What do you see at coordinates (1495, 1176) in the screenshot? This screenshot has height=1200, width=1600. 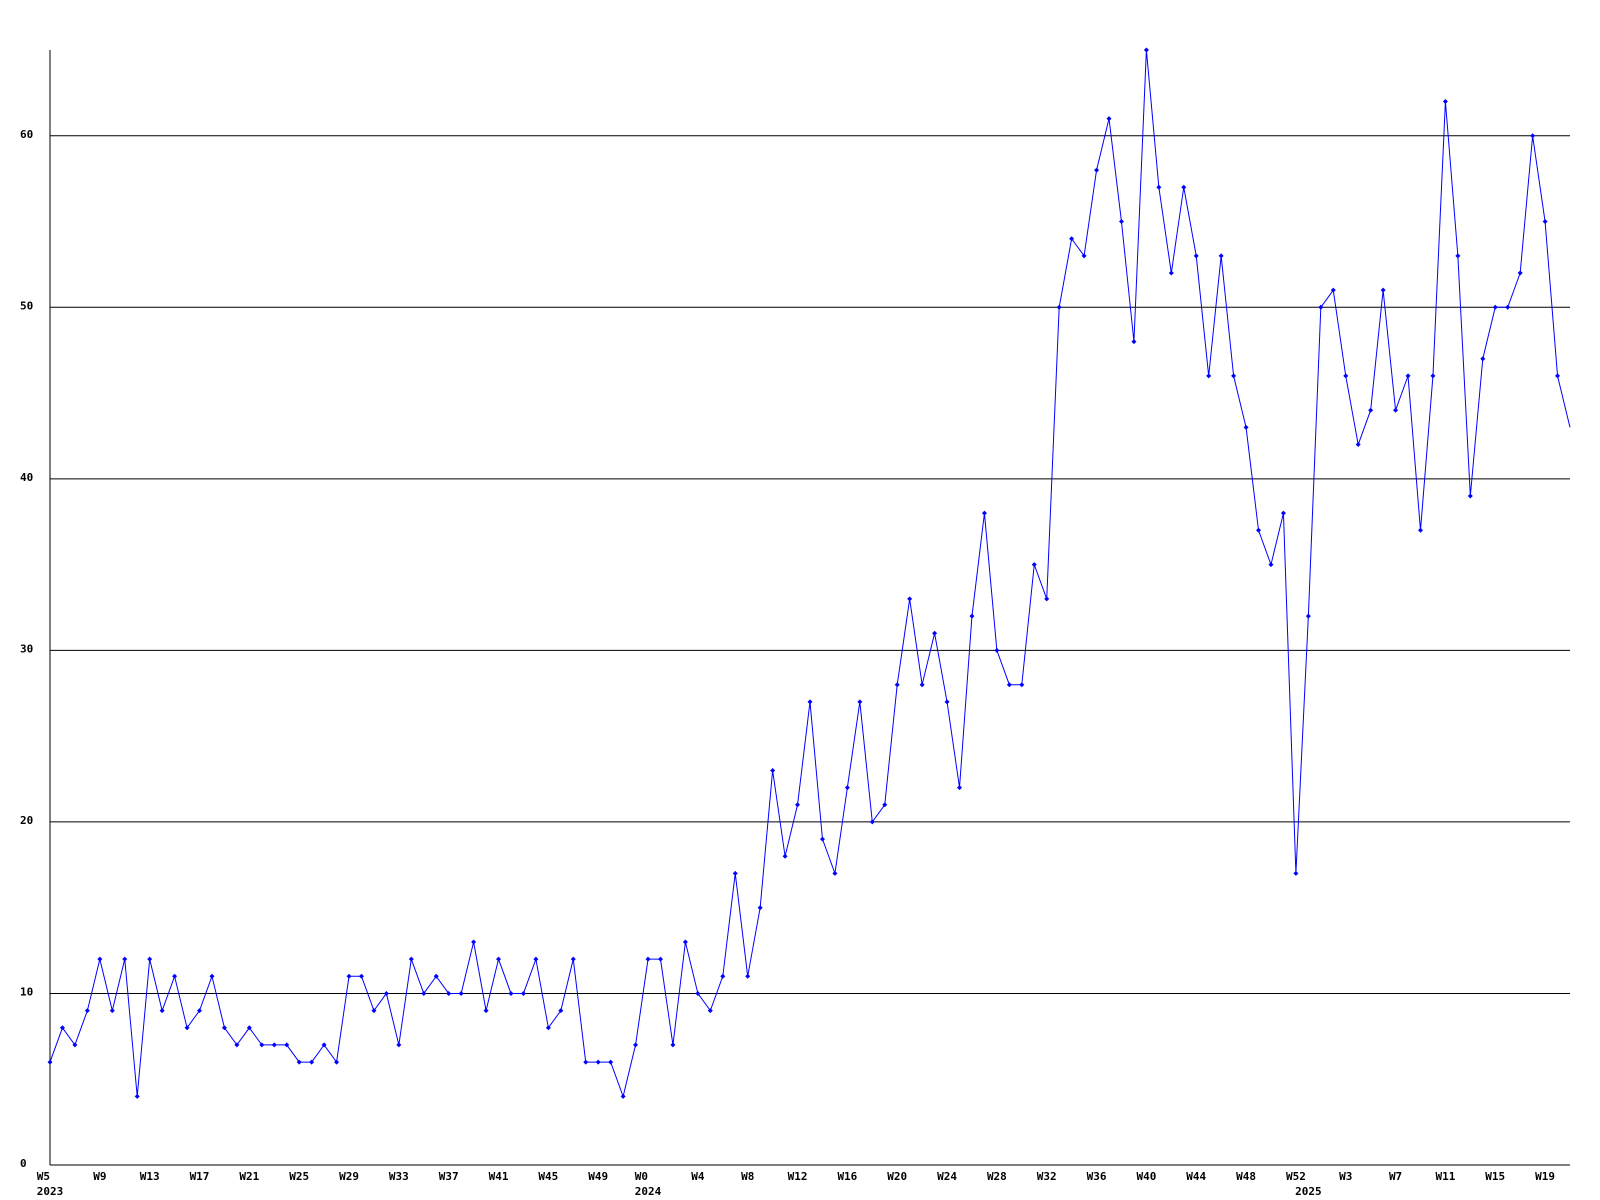 I see `x-tick-label: W15` at bounding box center [1495, 1176].